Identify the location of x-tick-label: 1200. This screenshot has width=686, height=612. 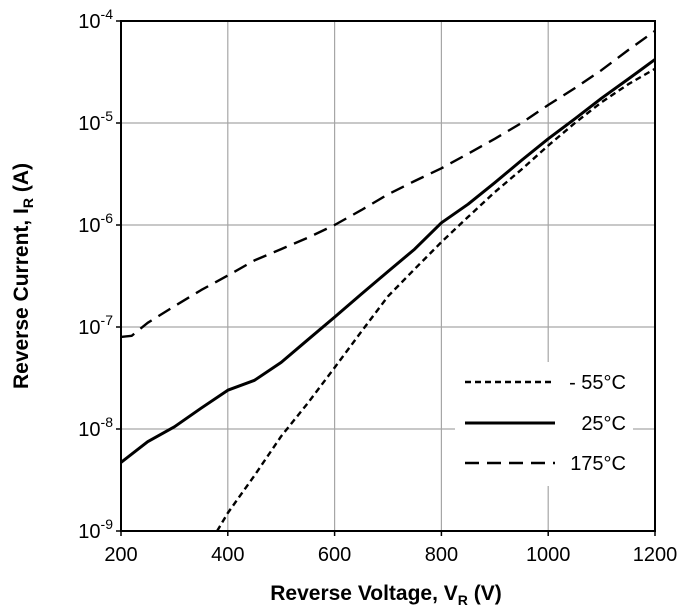
(655, 555).